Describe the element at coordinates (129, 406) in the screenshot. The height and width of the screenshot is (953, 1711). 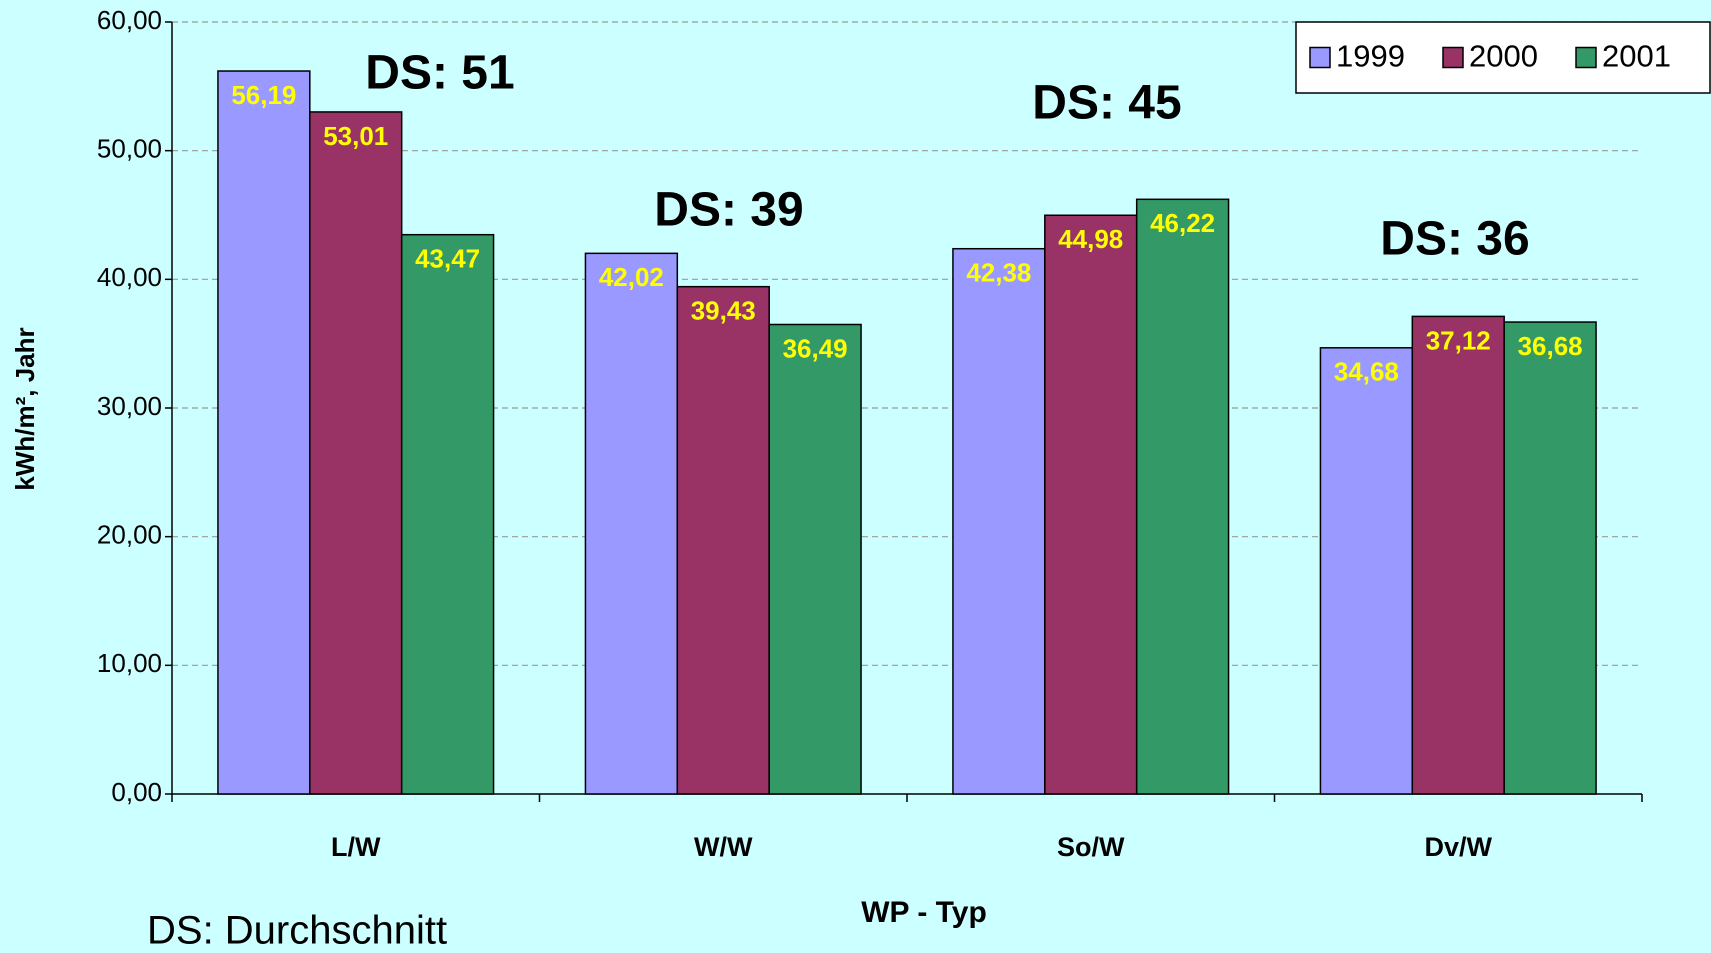
I see `y-tick-label: 30,00` at that location.